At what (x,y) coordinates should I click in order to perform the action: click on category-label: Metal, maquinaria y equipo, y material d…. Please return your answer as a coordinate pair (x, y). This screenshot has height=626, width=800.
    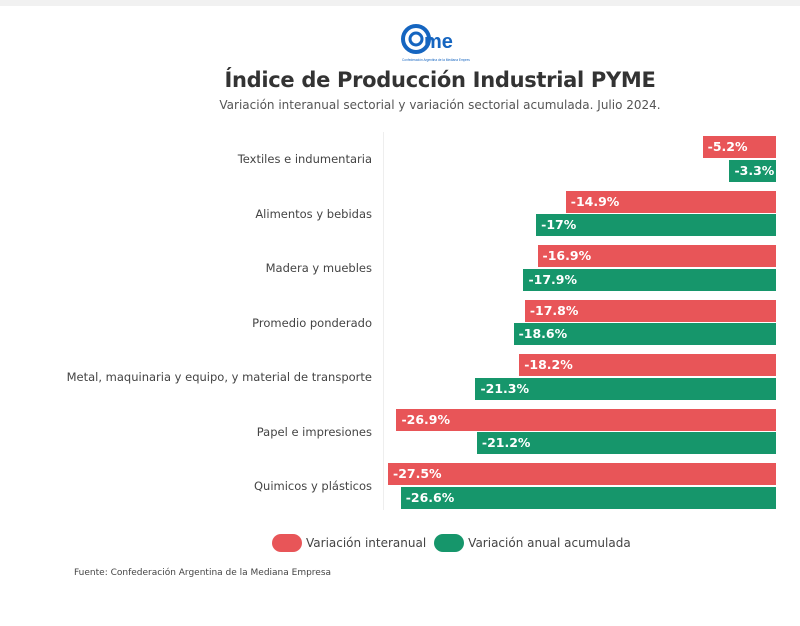
    Looking at the image, I should click on (219, 377).